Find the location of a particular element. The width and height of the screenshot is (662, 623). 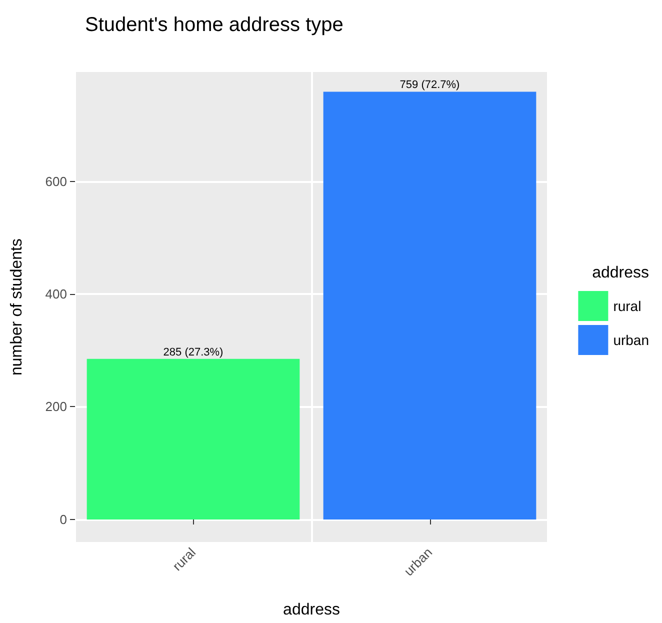

data-label: 759 (72.7%) is located at coordinates (430, 85).